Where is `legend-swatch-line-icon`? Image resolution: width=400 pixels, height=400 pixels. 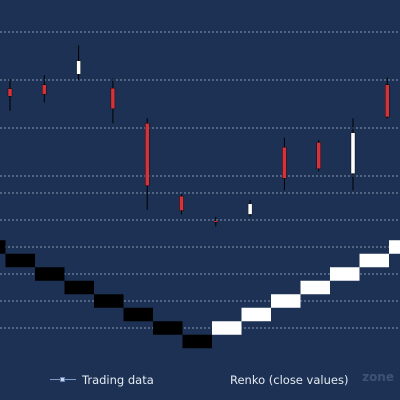 legend-swatch-line-icon is located at coordinates (63, 380).